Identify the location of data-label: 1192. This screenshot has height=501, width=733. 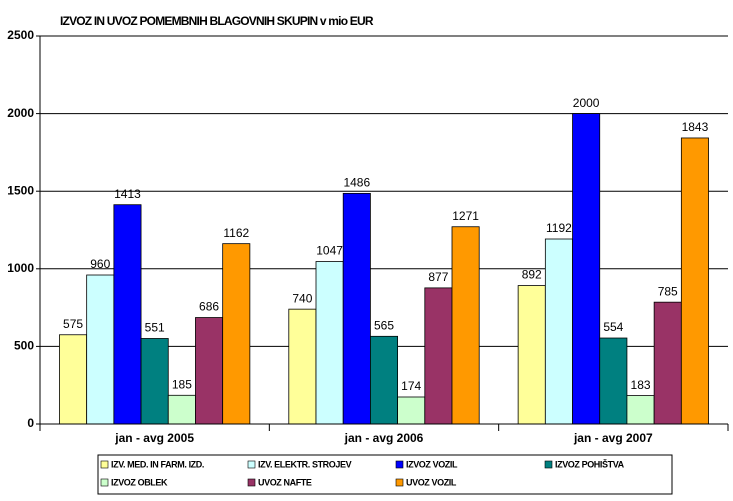
(559, 228).